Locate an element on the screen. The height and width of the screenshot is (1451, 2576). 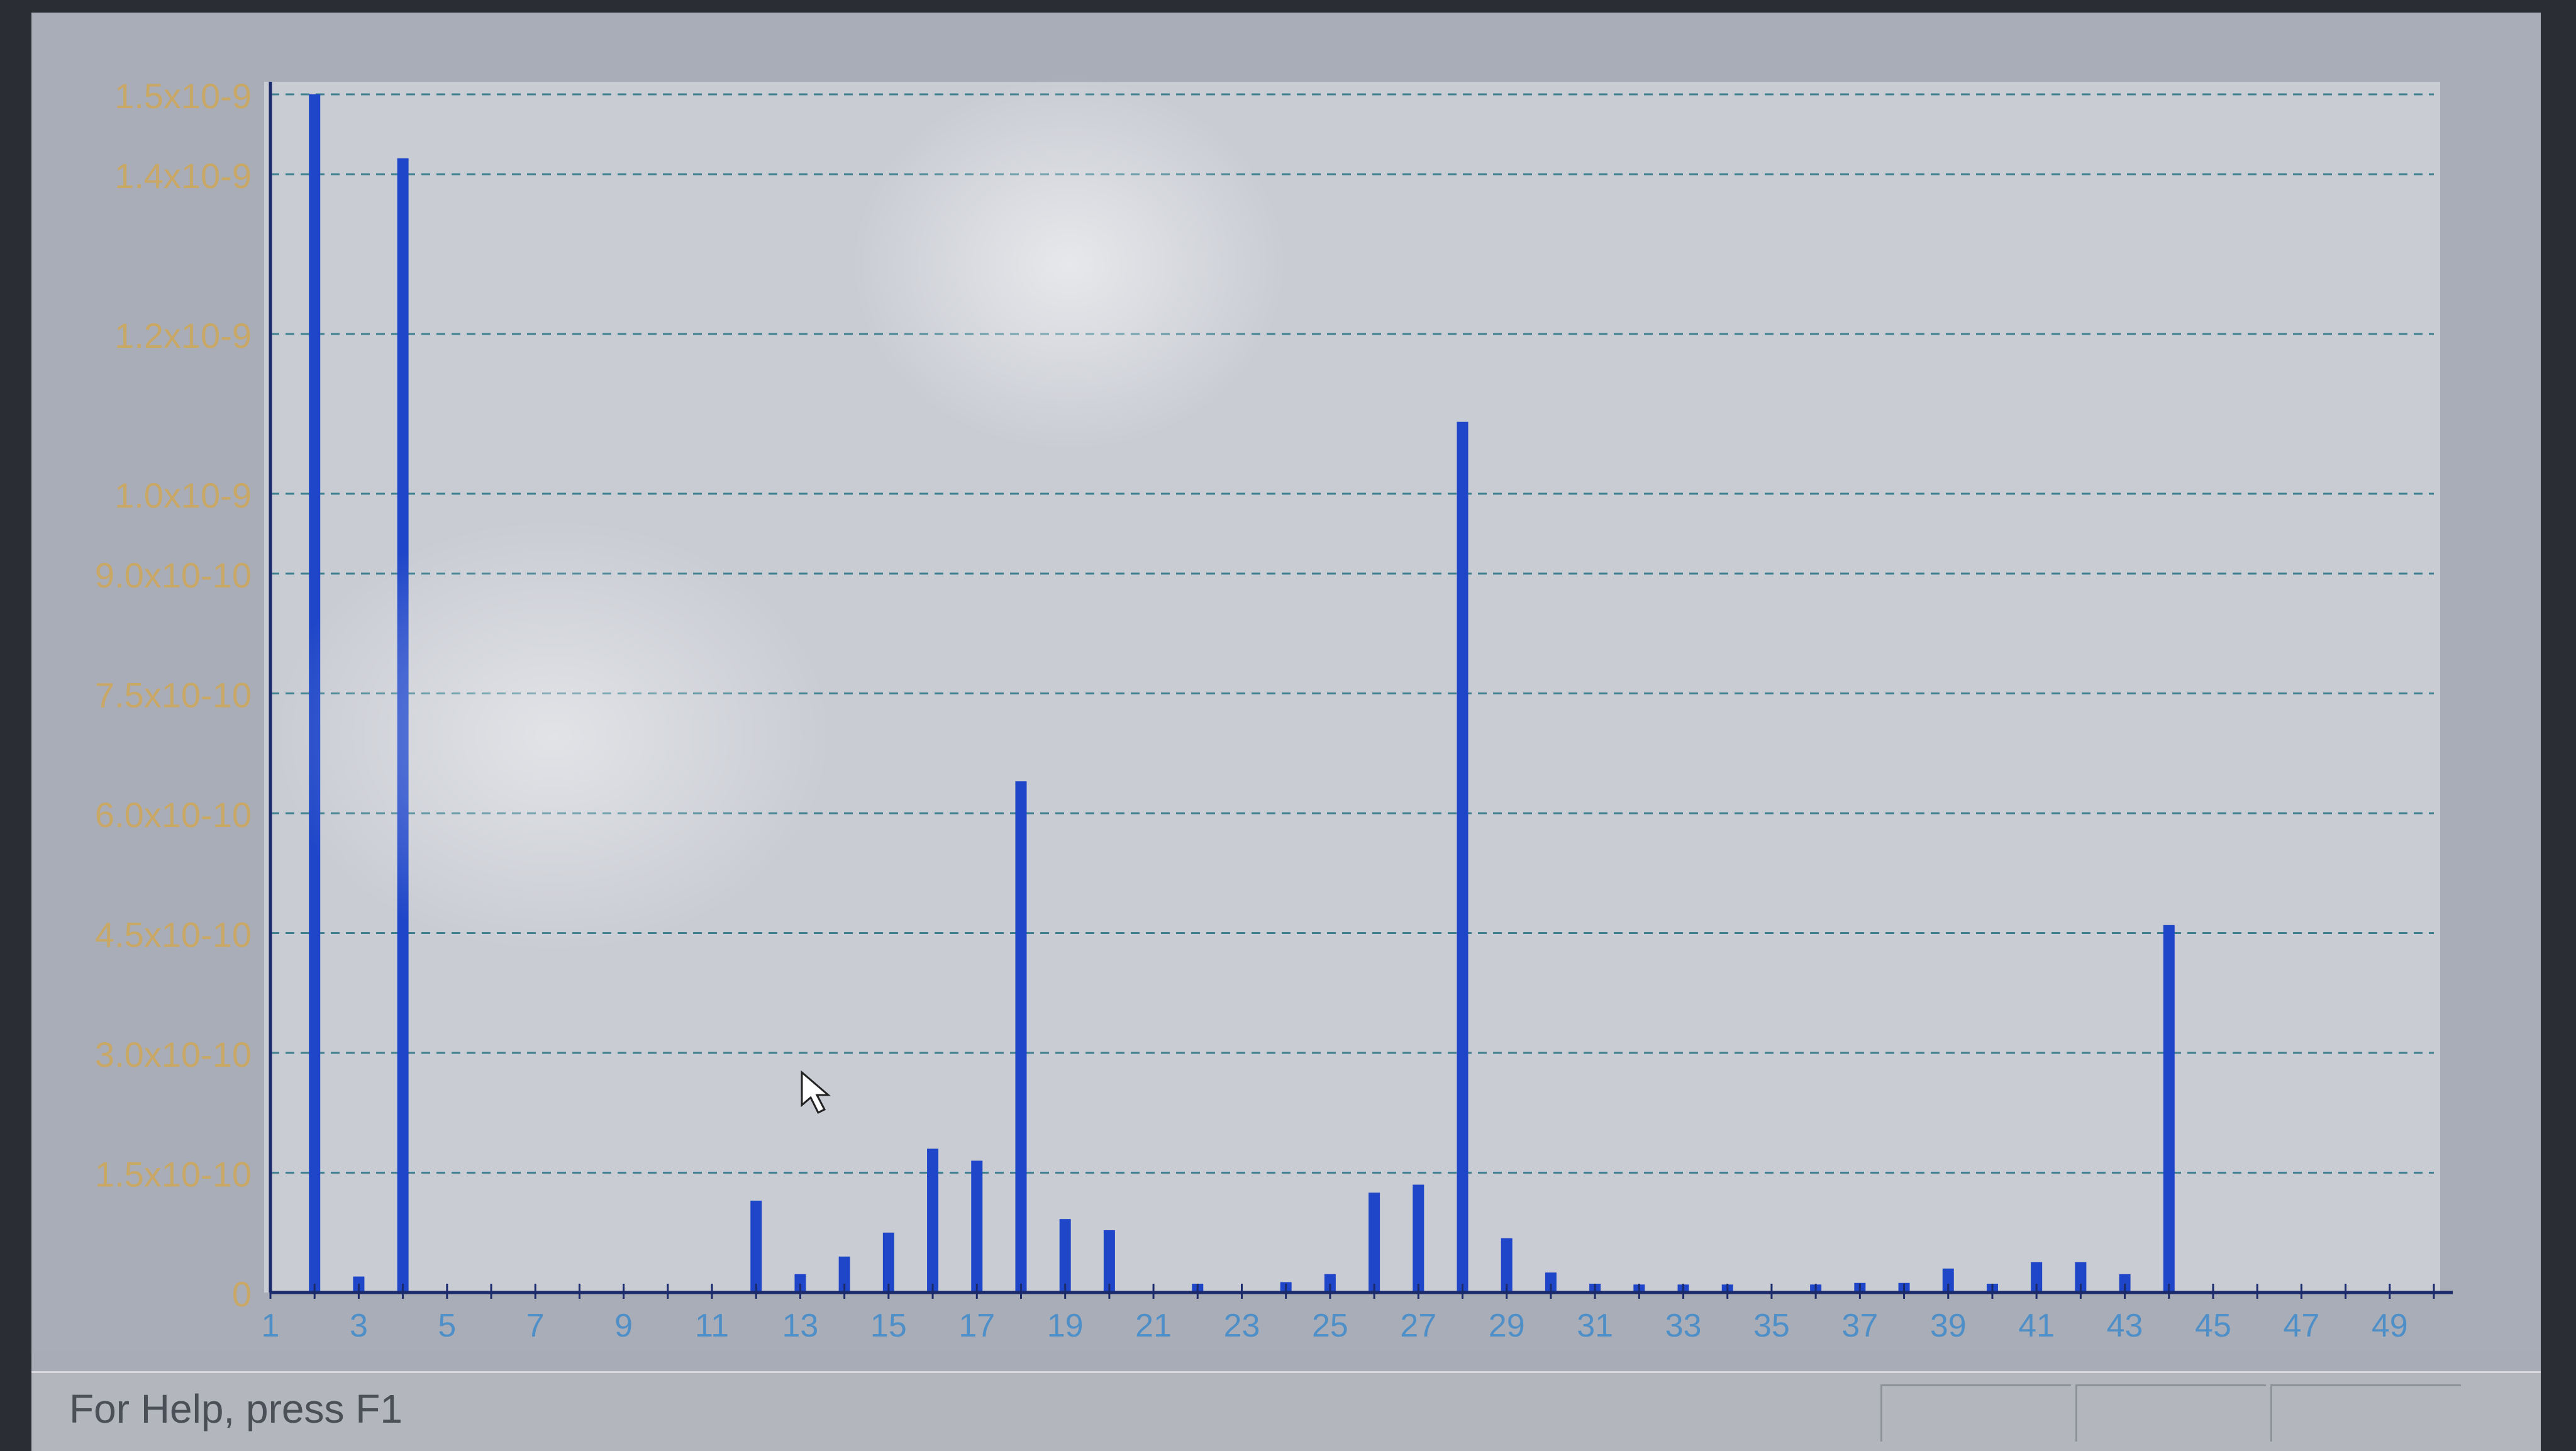
y-tick-label: 1.5x10-9 is located at coordinates (183, 96).